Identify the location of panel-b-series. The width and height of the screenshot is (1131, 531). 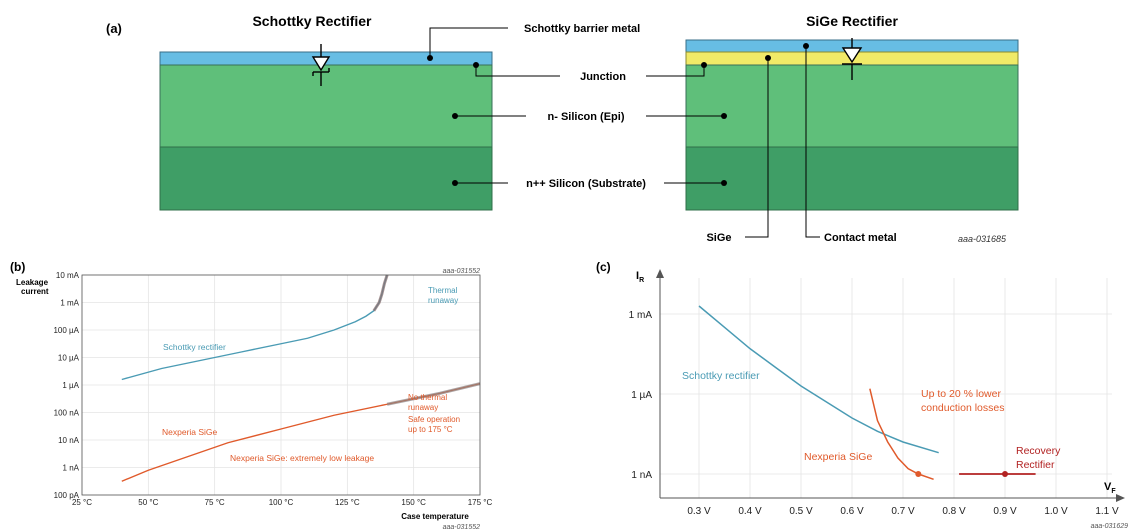
(301, 378).